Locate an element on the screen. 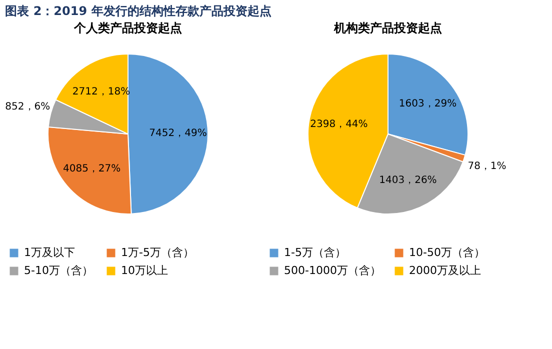 This screenshot has width=552, height=349. chart-title: 个人类产品投资起点 is located at coordinates (127, 28).